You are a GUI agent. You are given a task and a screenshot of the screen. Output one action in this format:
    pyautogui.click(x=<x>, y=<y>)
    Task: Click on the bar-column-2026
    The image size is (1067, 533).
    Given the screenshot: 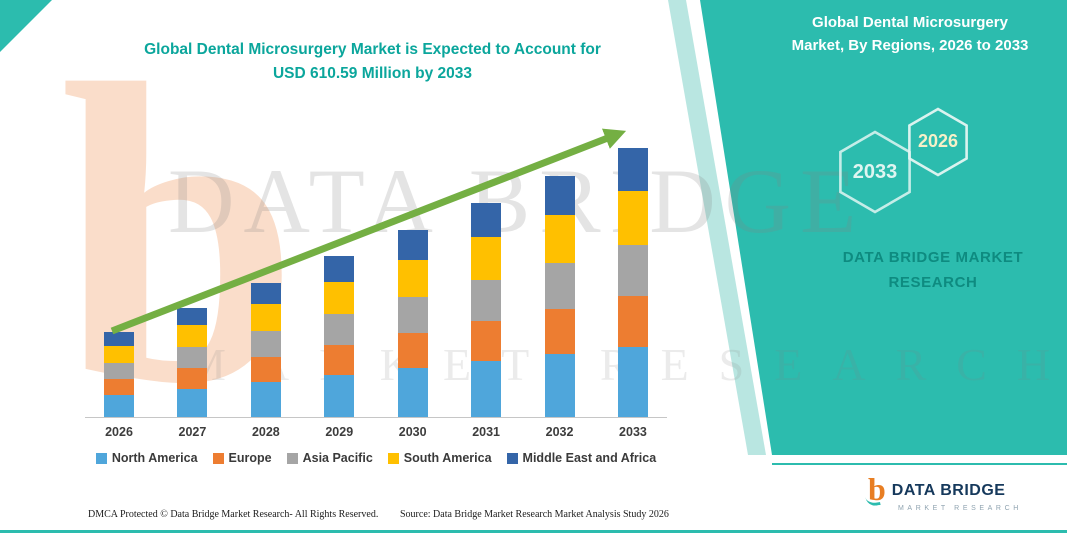 What is the action you would take?
    pyautogui.click(x=119, y=374)
    